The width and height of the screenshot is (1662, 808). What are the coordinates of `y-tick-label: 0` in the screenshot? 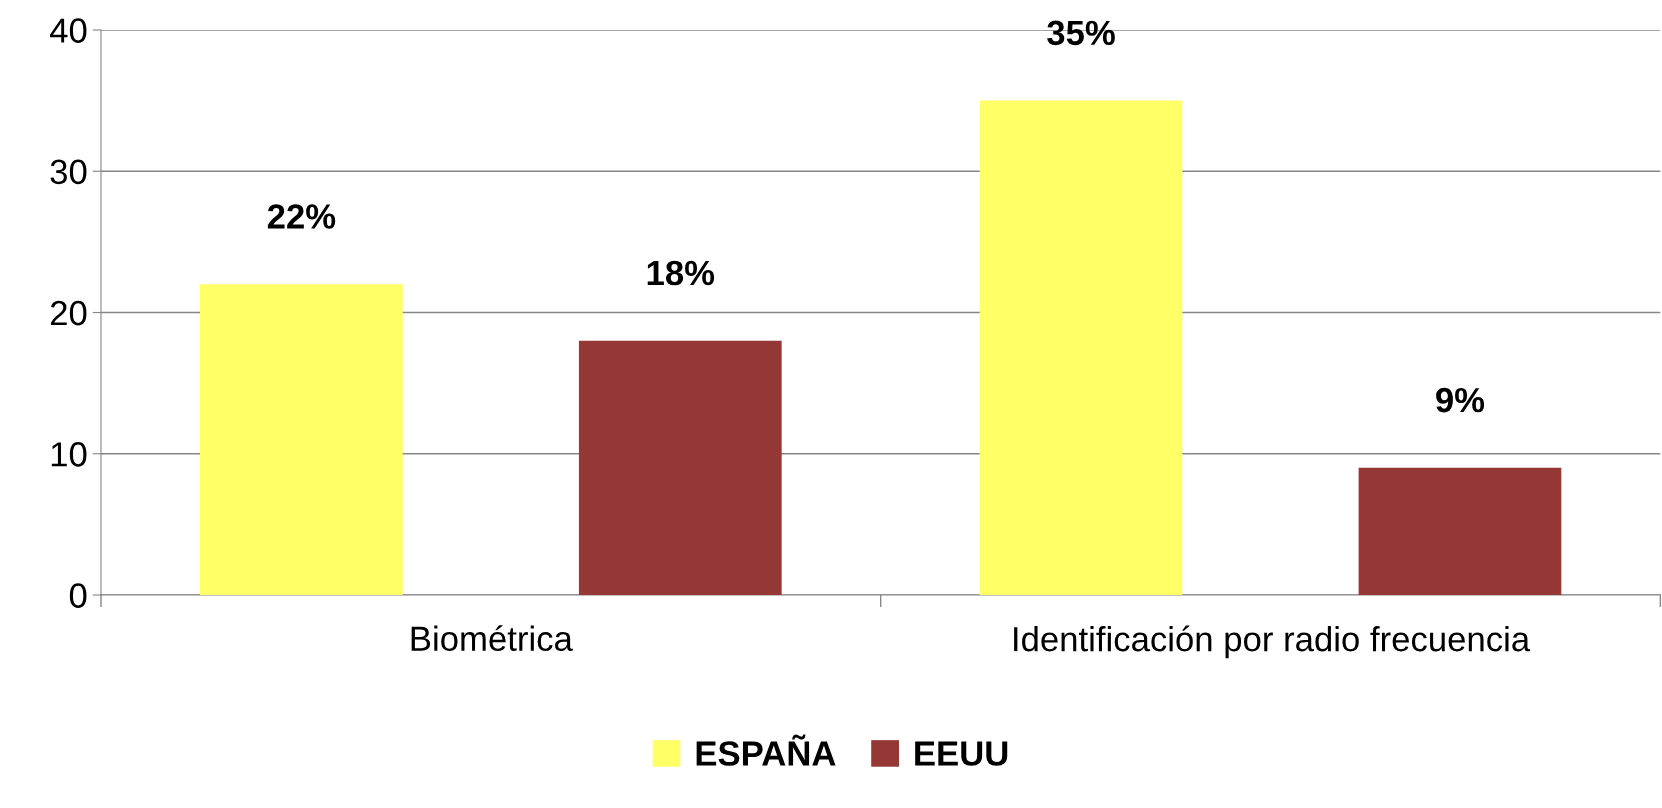 It's located at (78, 595).